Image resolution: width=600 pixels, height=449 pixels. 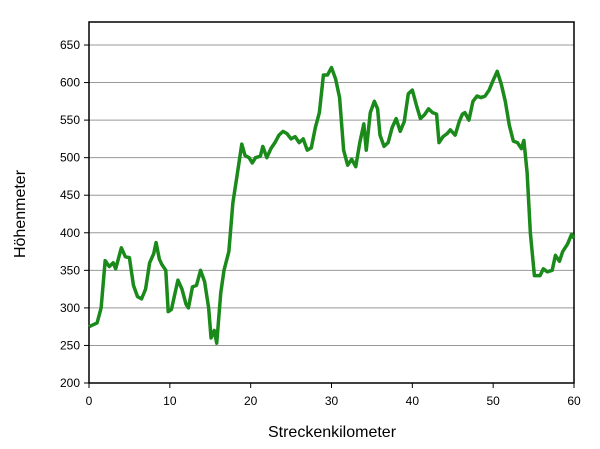 What do you see at coordinates (89, 401) in the screenshot?
I see `x-tick-label: 0` at bounding box center [89, 401].